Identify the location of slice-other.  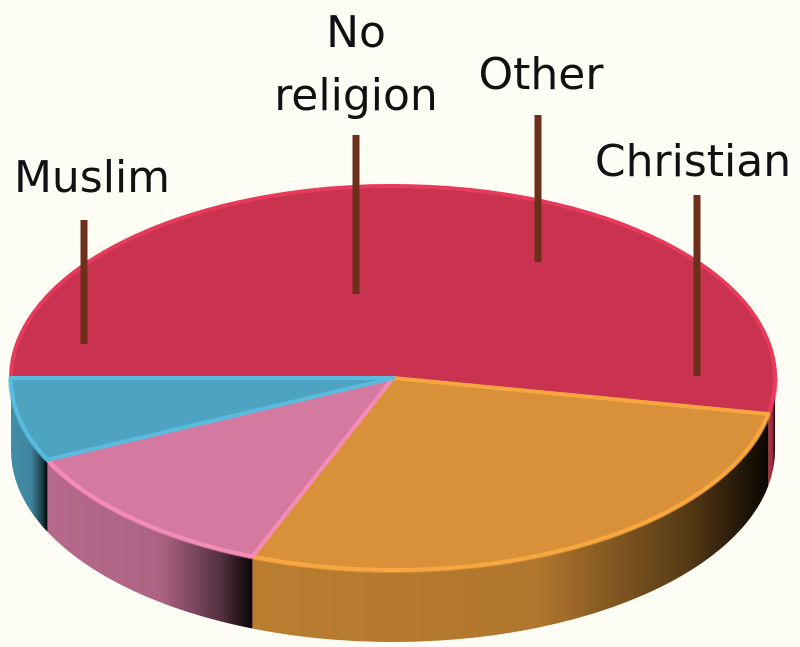
(202, 419).